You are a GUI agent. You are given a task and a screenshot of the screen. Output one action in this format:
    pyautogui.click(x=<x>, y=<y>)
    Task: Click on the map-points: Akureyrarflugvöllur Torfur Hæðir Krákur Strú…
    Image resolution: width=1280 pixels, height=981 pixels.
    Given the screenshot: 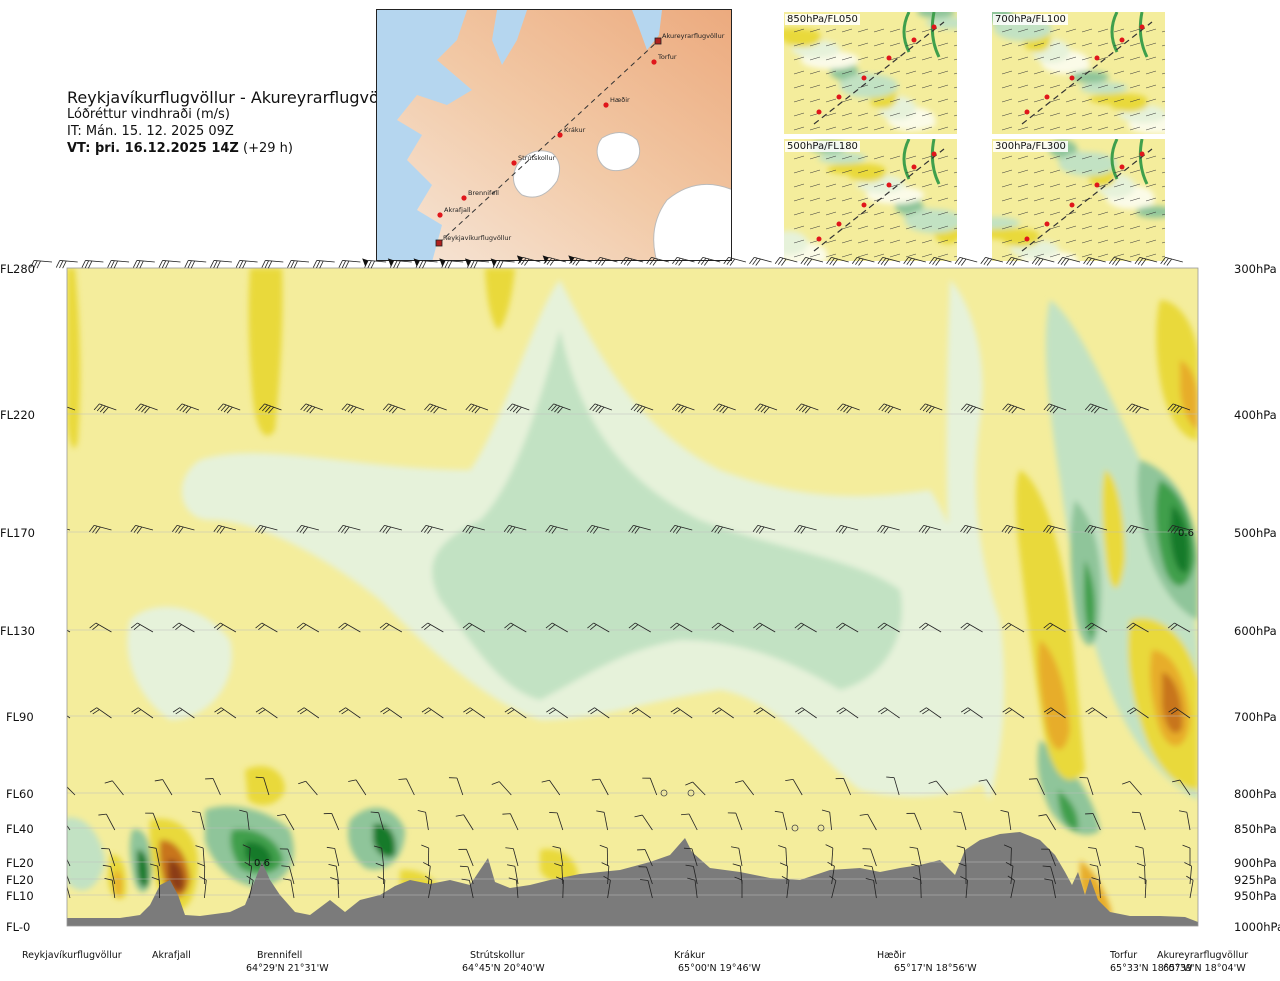 What is the action you would take?
    pyautogui.click(x=580, y=139)
    